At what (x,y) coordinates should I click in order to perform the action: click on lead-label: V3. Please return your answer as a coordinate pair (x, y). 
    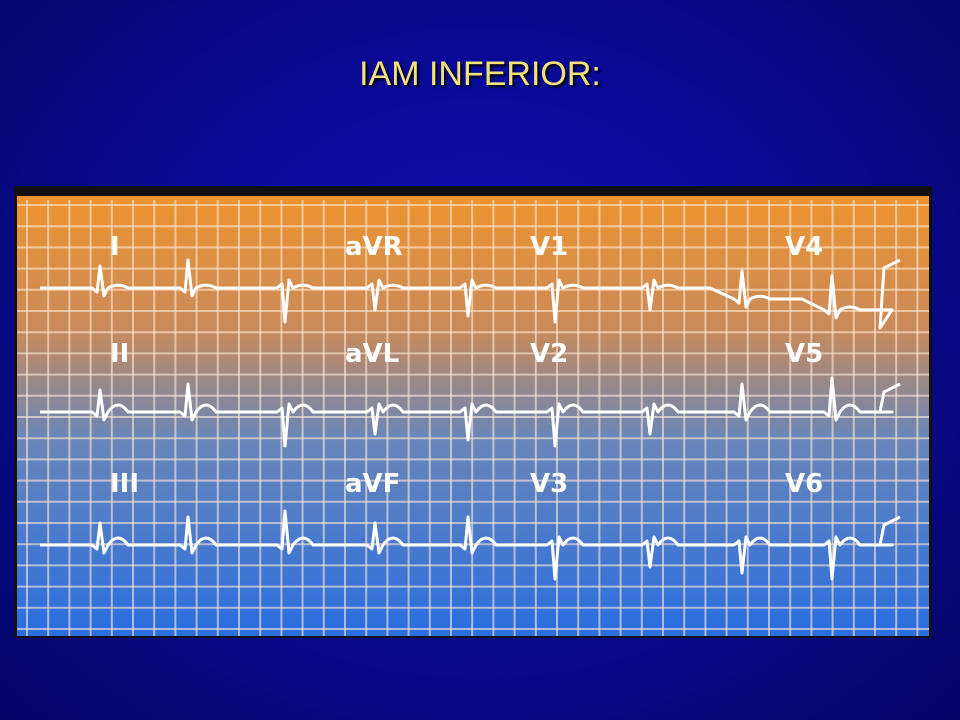
    Looking at the image, I should click on (549, 484).